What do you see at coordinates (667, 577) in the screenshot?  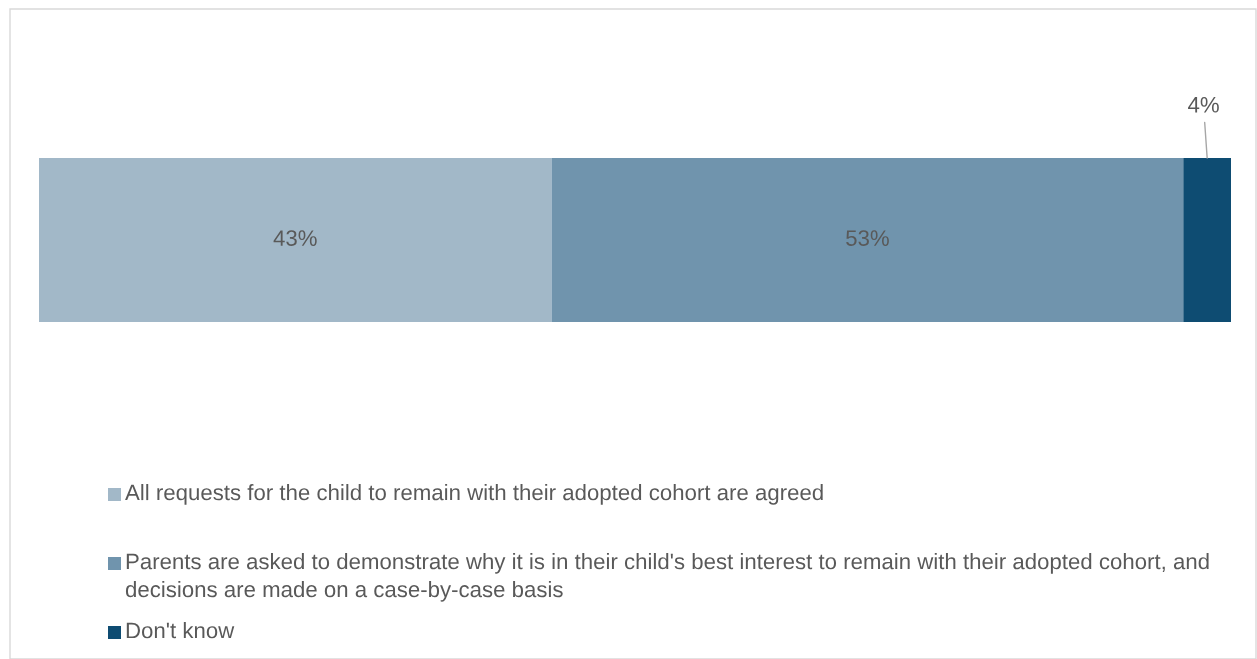 I see `legend-label: Parents are asked to demonstrate why it is in their child's best interest to remain with their adopted cohort, and decisions are made on a case-by-case basis` at bounding box center [667, 577].